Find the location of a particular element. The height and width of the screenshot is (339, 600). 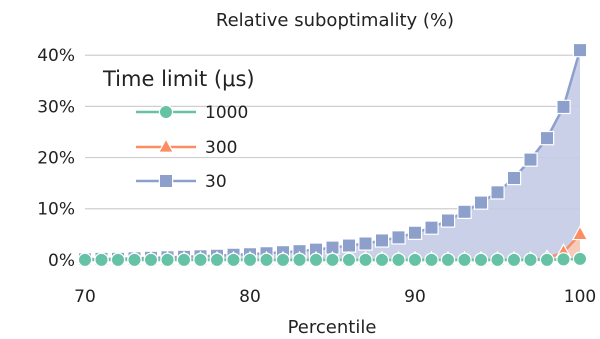

legend-label: 300 is located at coordinates (221, 148).